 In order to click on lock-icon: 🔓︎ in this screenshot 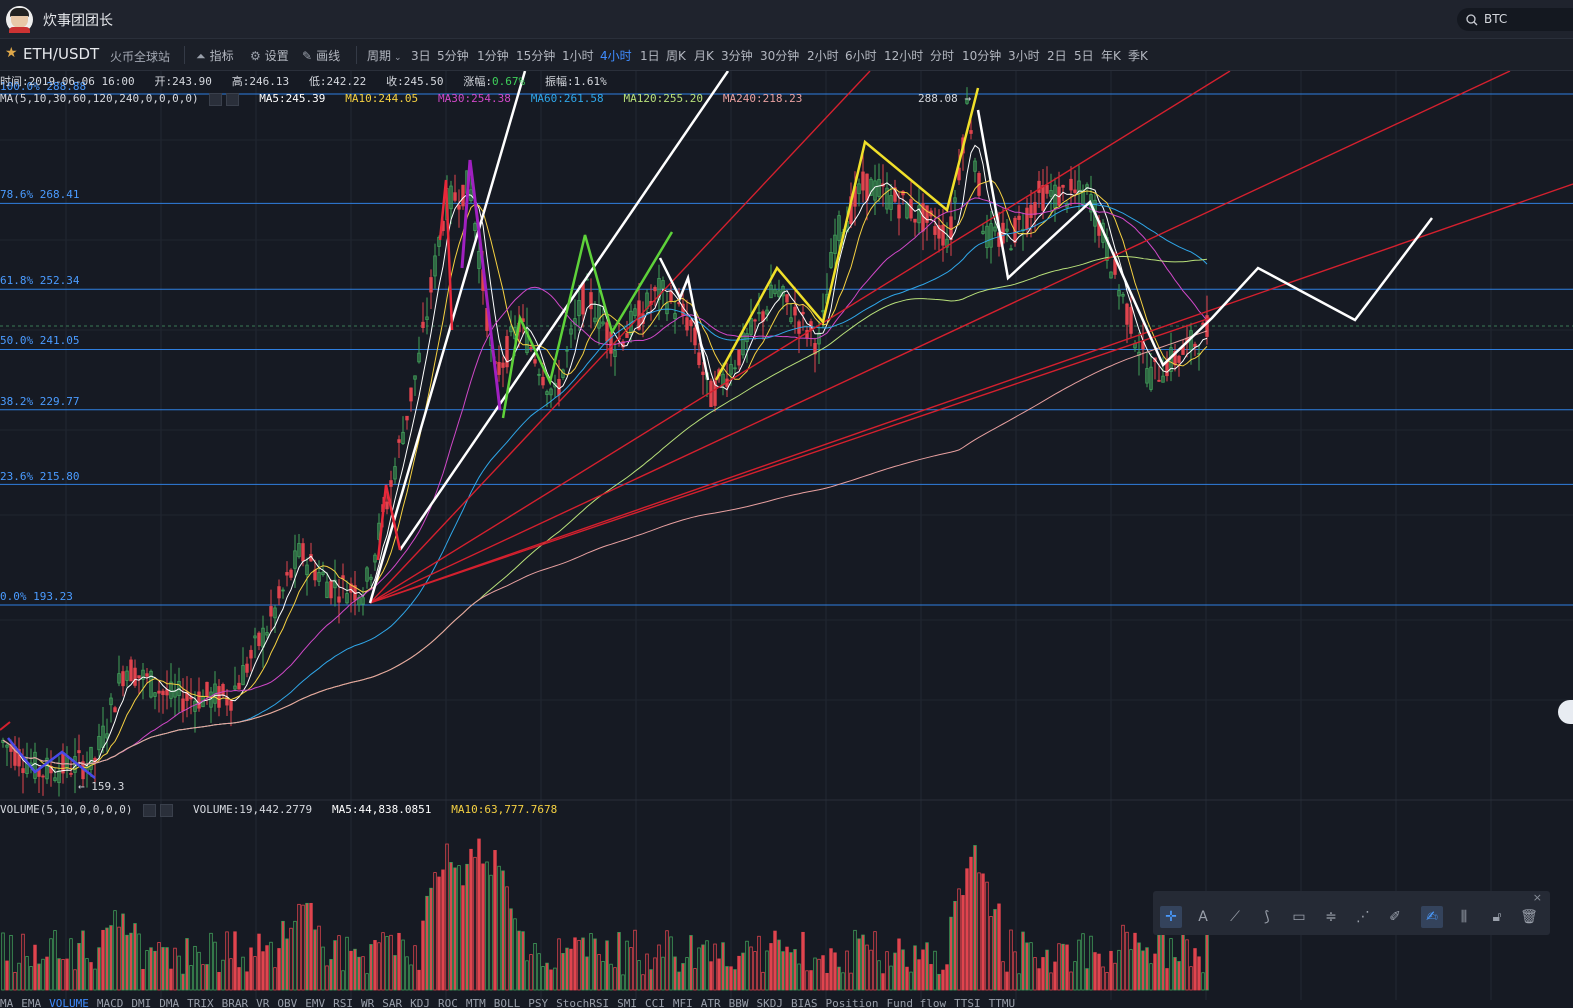, I will do `click(1497, 917)`.